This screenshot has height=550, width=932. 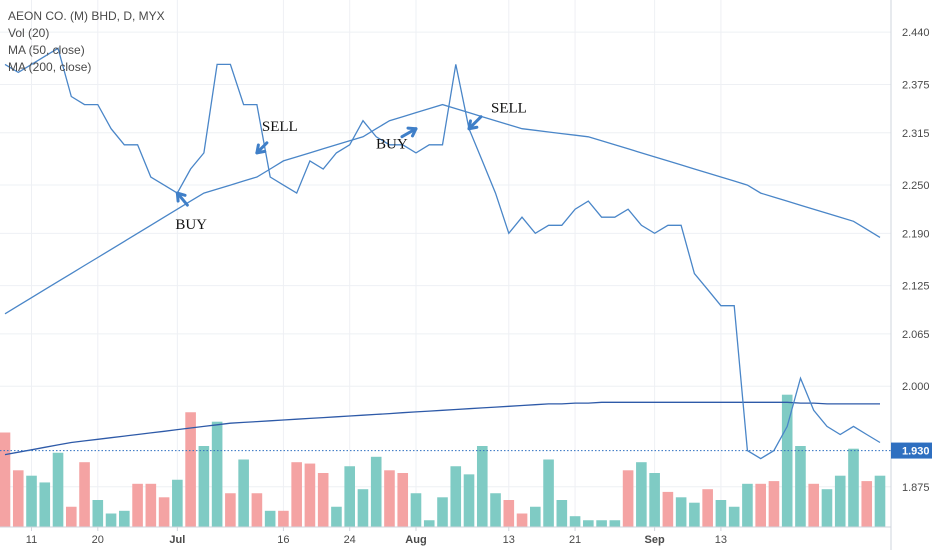 I want to click on time-tick-label: 11, so click(x=31, y=540).